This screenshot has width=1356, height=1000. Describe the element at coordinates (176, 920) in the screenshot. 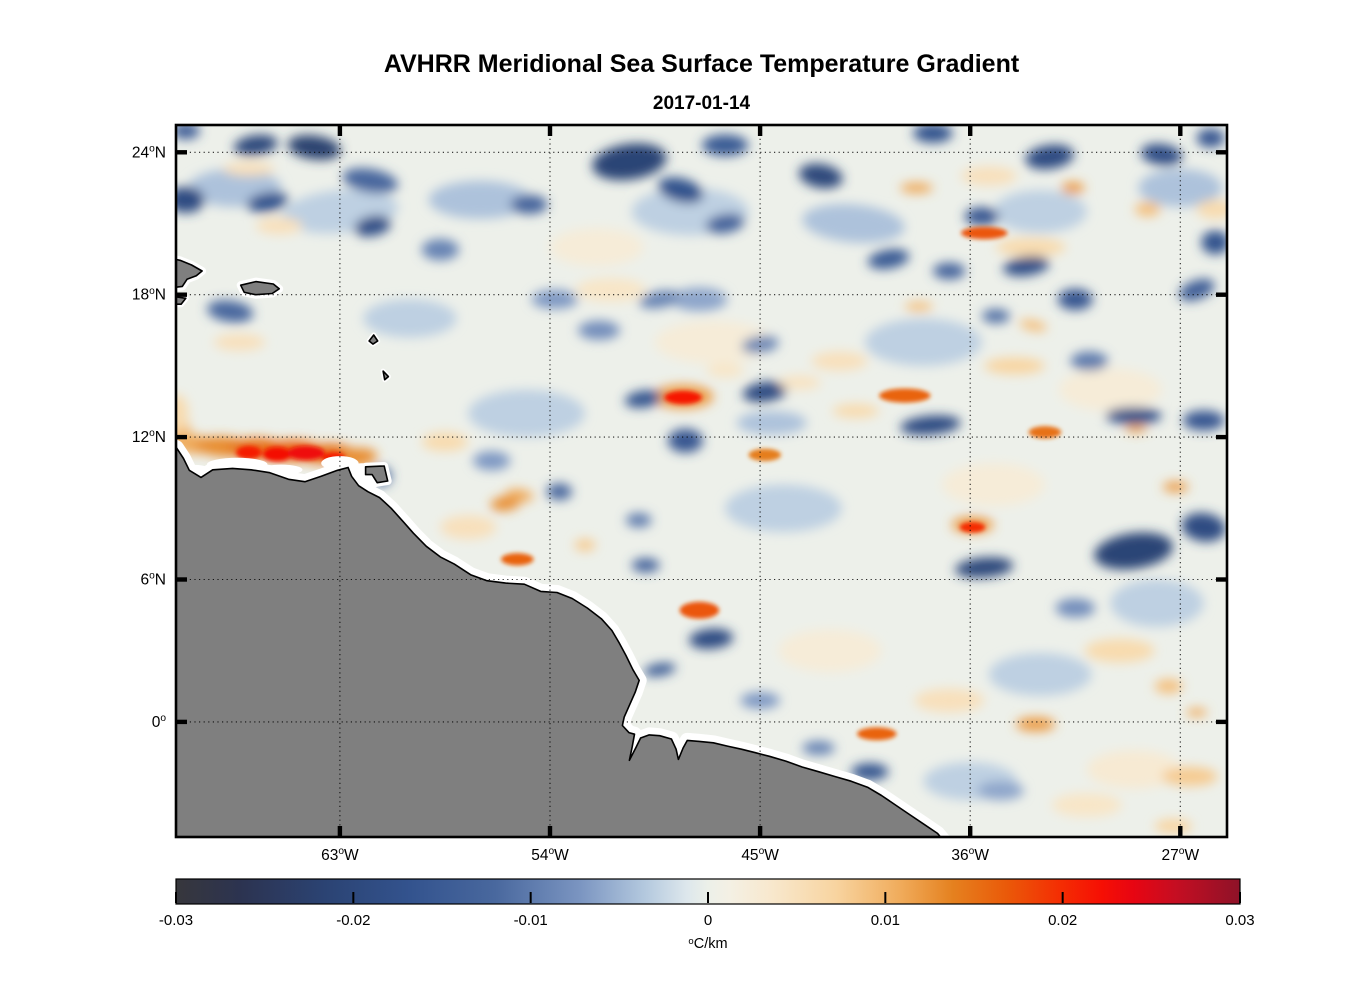

I see `colorbar-tick-label: -0.03` at that location.